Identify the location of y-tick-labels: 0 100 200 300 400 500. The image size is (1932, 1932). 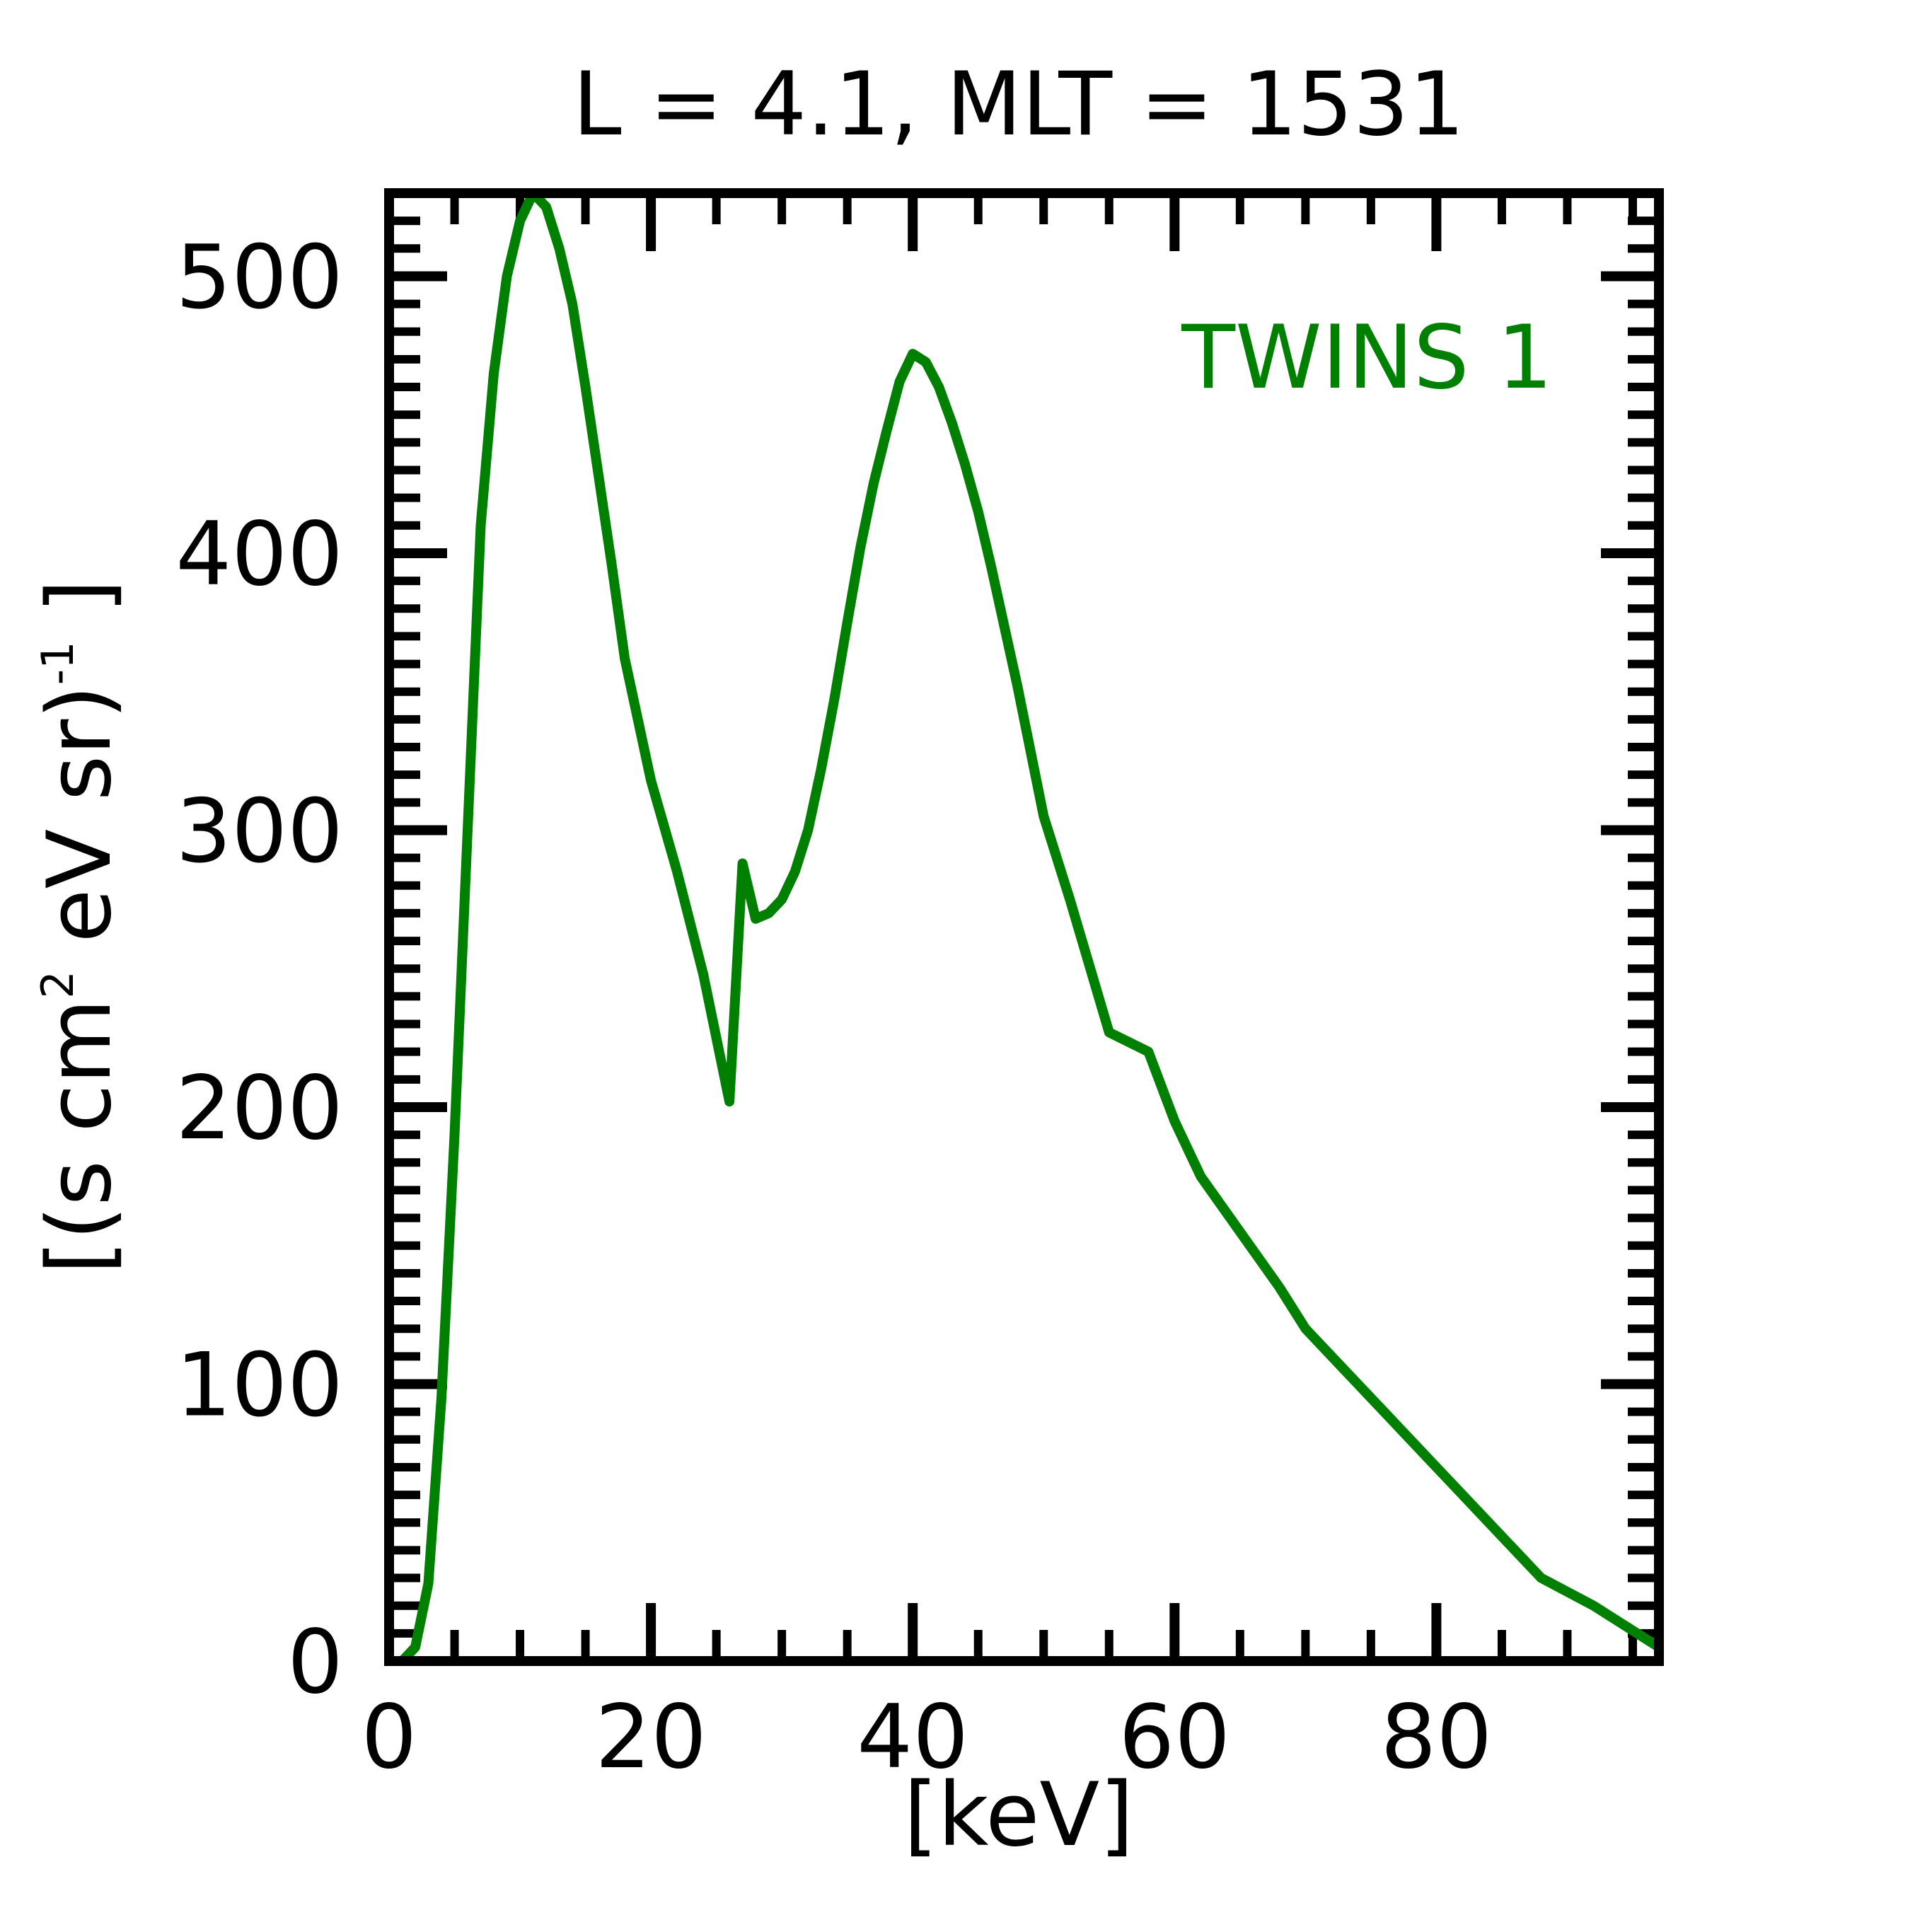
(259, 969).